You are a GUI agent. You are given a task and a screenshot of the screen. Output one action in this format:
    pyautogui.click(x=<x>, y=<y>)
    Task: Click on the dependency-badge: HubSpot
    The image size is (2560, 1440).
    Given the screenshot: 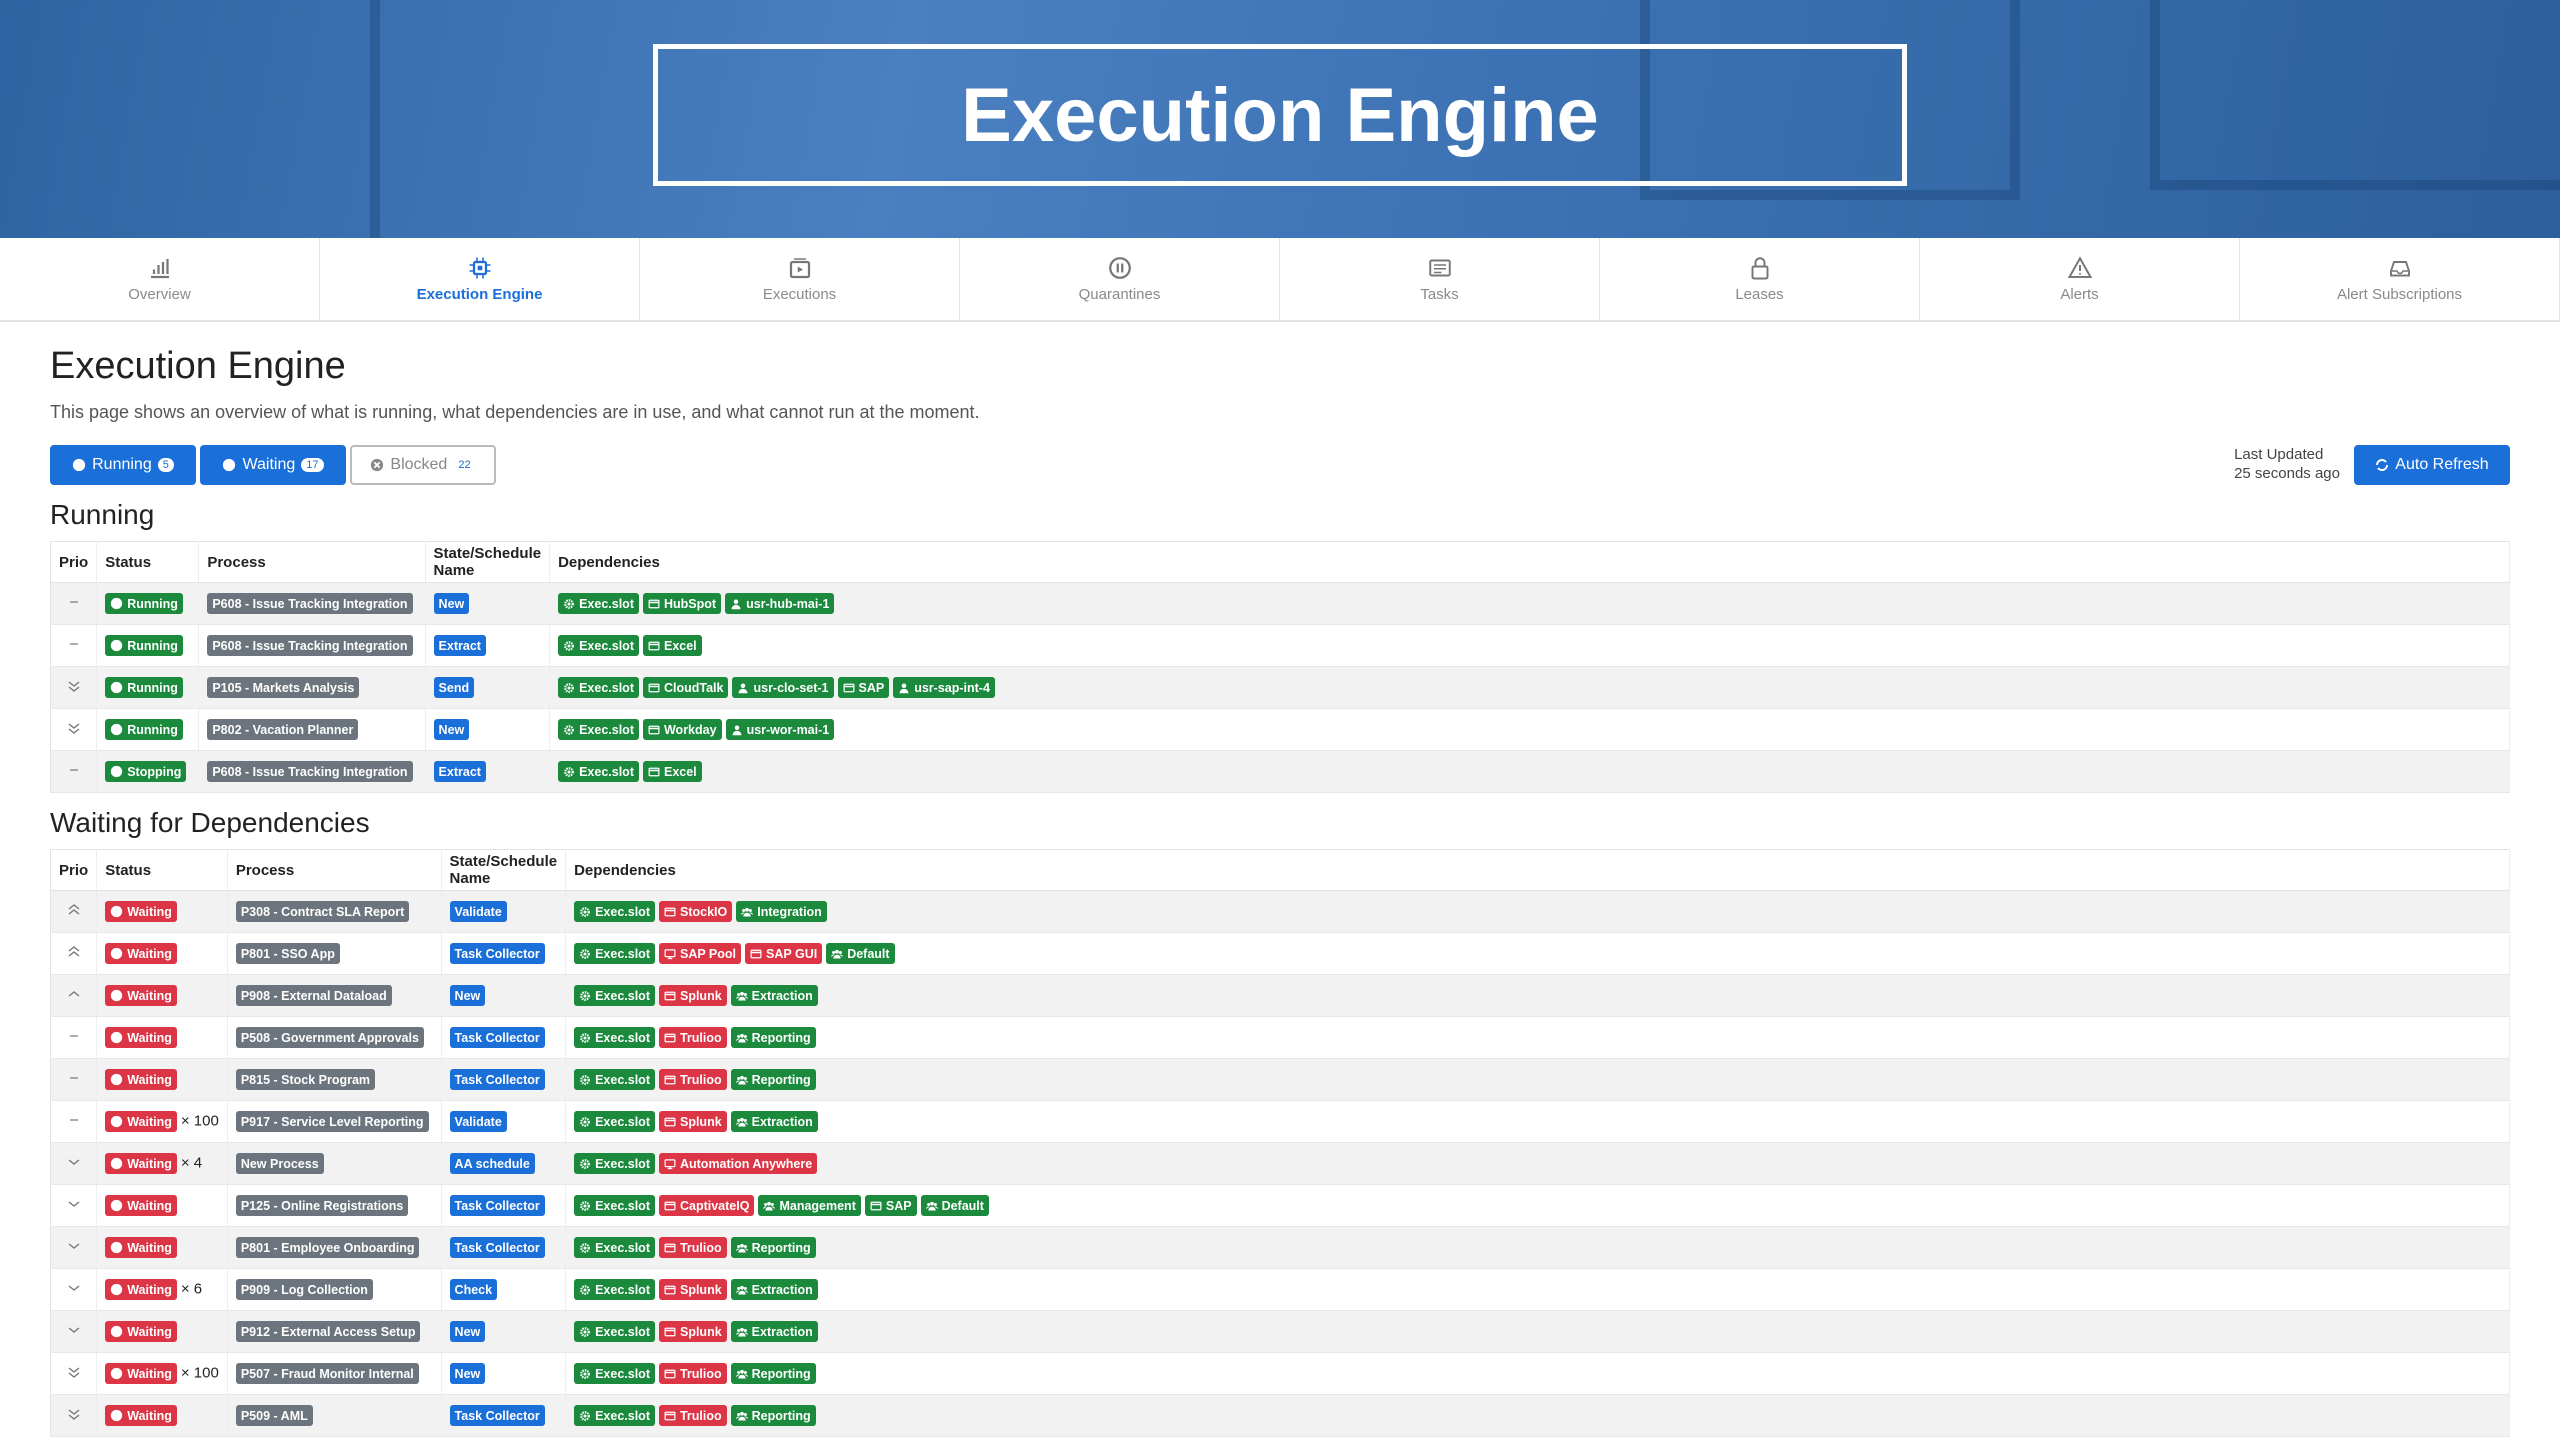 What is the action you would take?
    pyautogui.click(x=682, y=603)
    